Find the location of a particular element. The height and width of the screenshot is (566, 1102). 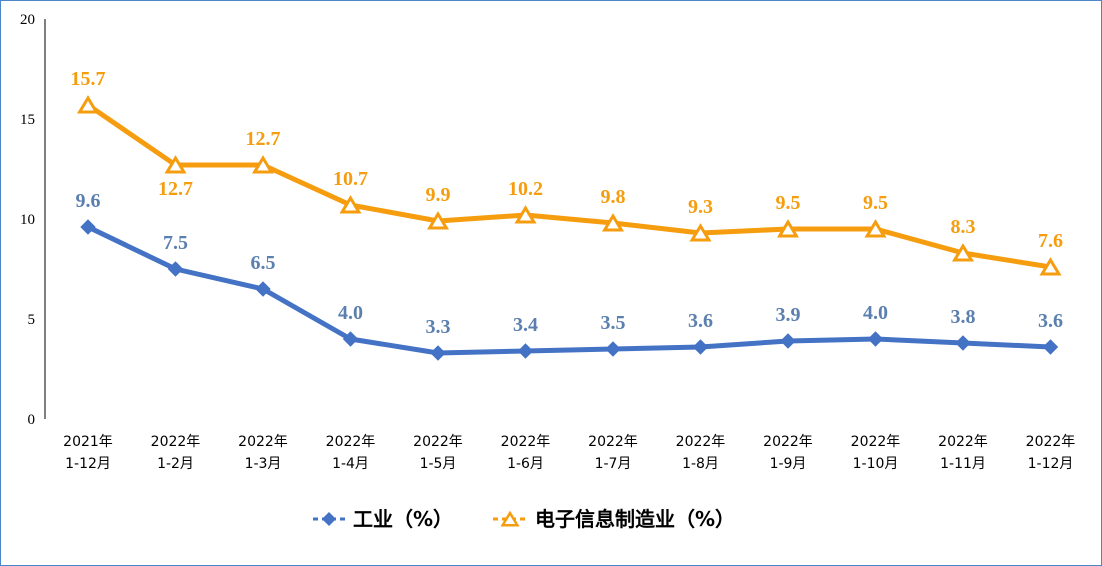

data-label-industry: 6.5 is located at coordinates (263, 263).